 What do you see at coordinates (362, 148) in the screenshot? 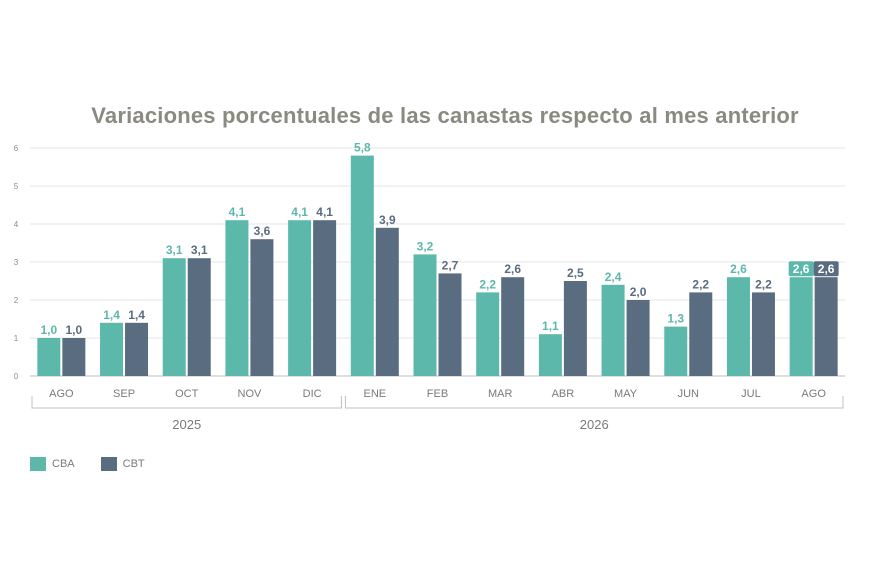
I see `data-label: 5,8` at bounding box center [362, 148].